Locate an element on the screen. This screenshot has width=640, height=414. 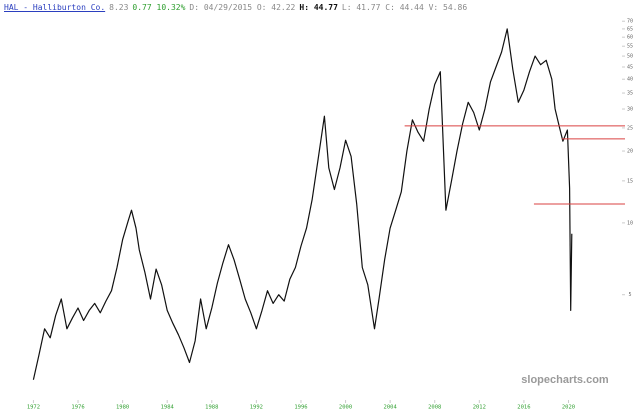
x-tick-label: 1984 is located at coordinates (168, 408).